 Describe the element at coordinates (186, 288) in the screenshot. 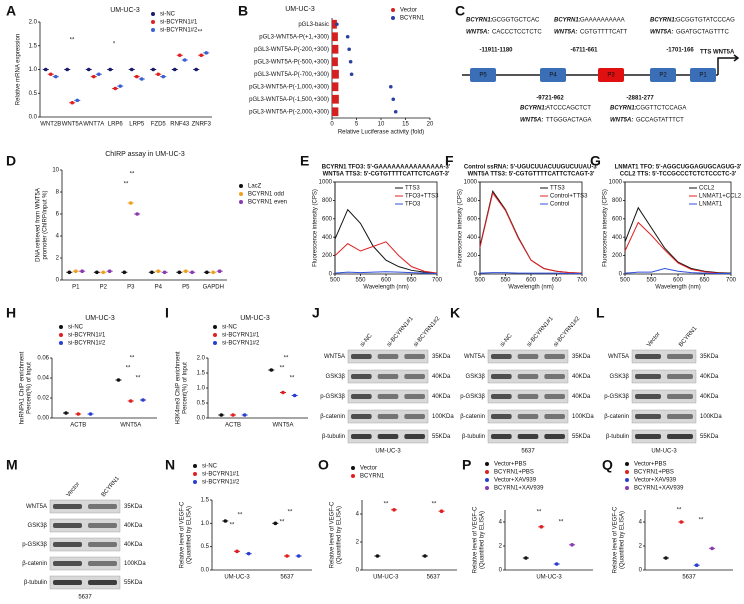

I see `x-tick-label: P5` at that location.